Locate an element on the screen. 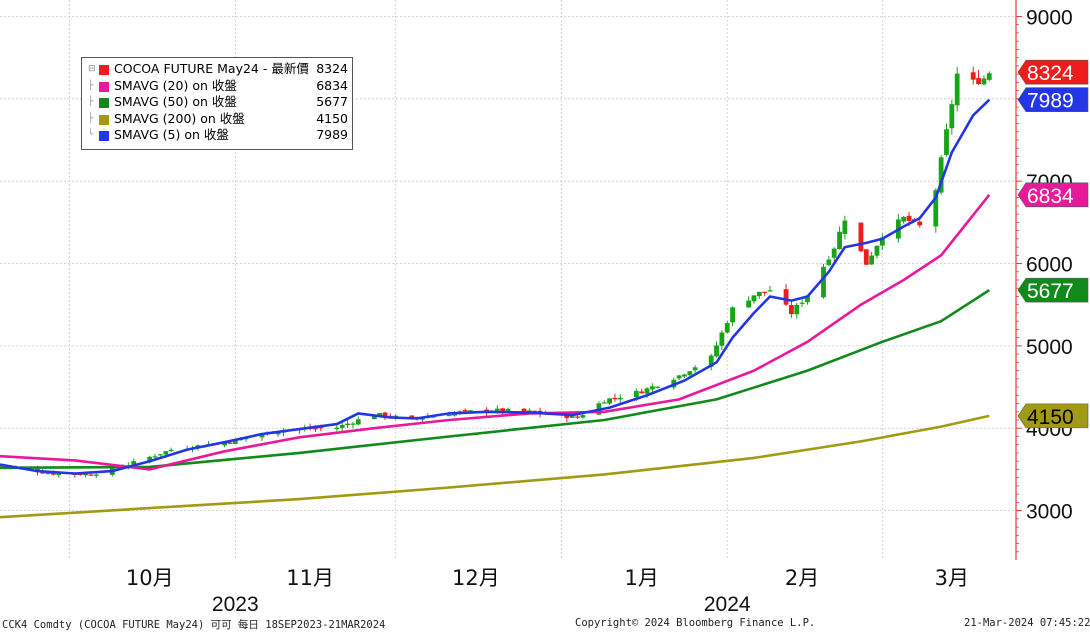 This screenshot has width=1090, height=633. value-tag-label: 6834 is located at coordinates (1050, 196).